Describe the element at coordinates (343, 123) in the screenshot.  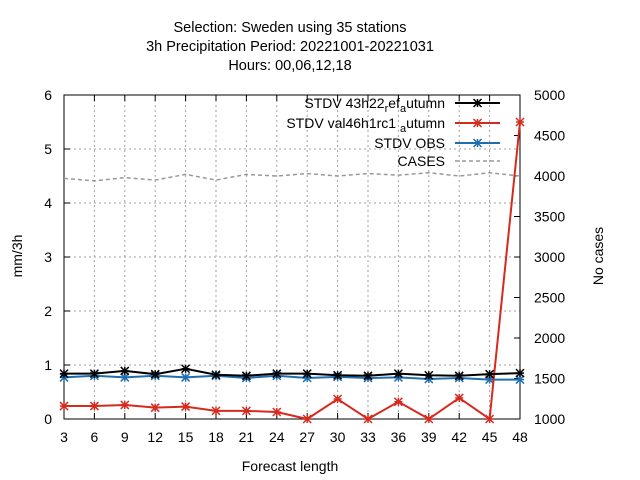
I see `legend-label-part: STDV val46h1rc1` at that location.